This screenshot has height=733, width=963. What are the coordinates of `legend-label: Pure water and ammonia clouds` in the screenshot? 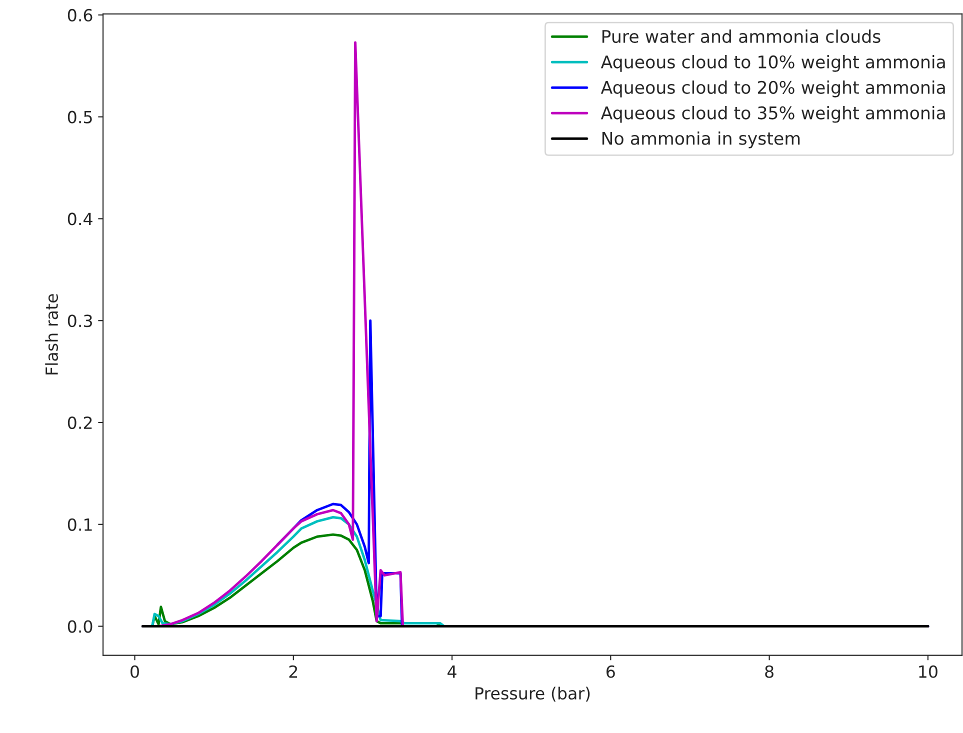 It's located at (741, 36).